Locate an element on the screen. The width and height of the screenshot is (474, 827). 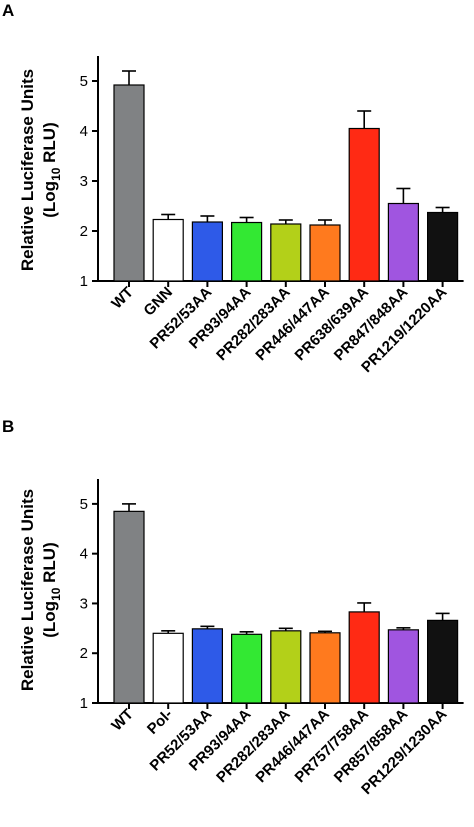
panel-a-y-tick-label: 4 is located at coordinates (84, 131).